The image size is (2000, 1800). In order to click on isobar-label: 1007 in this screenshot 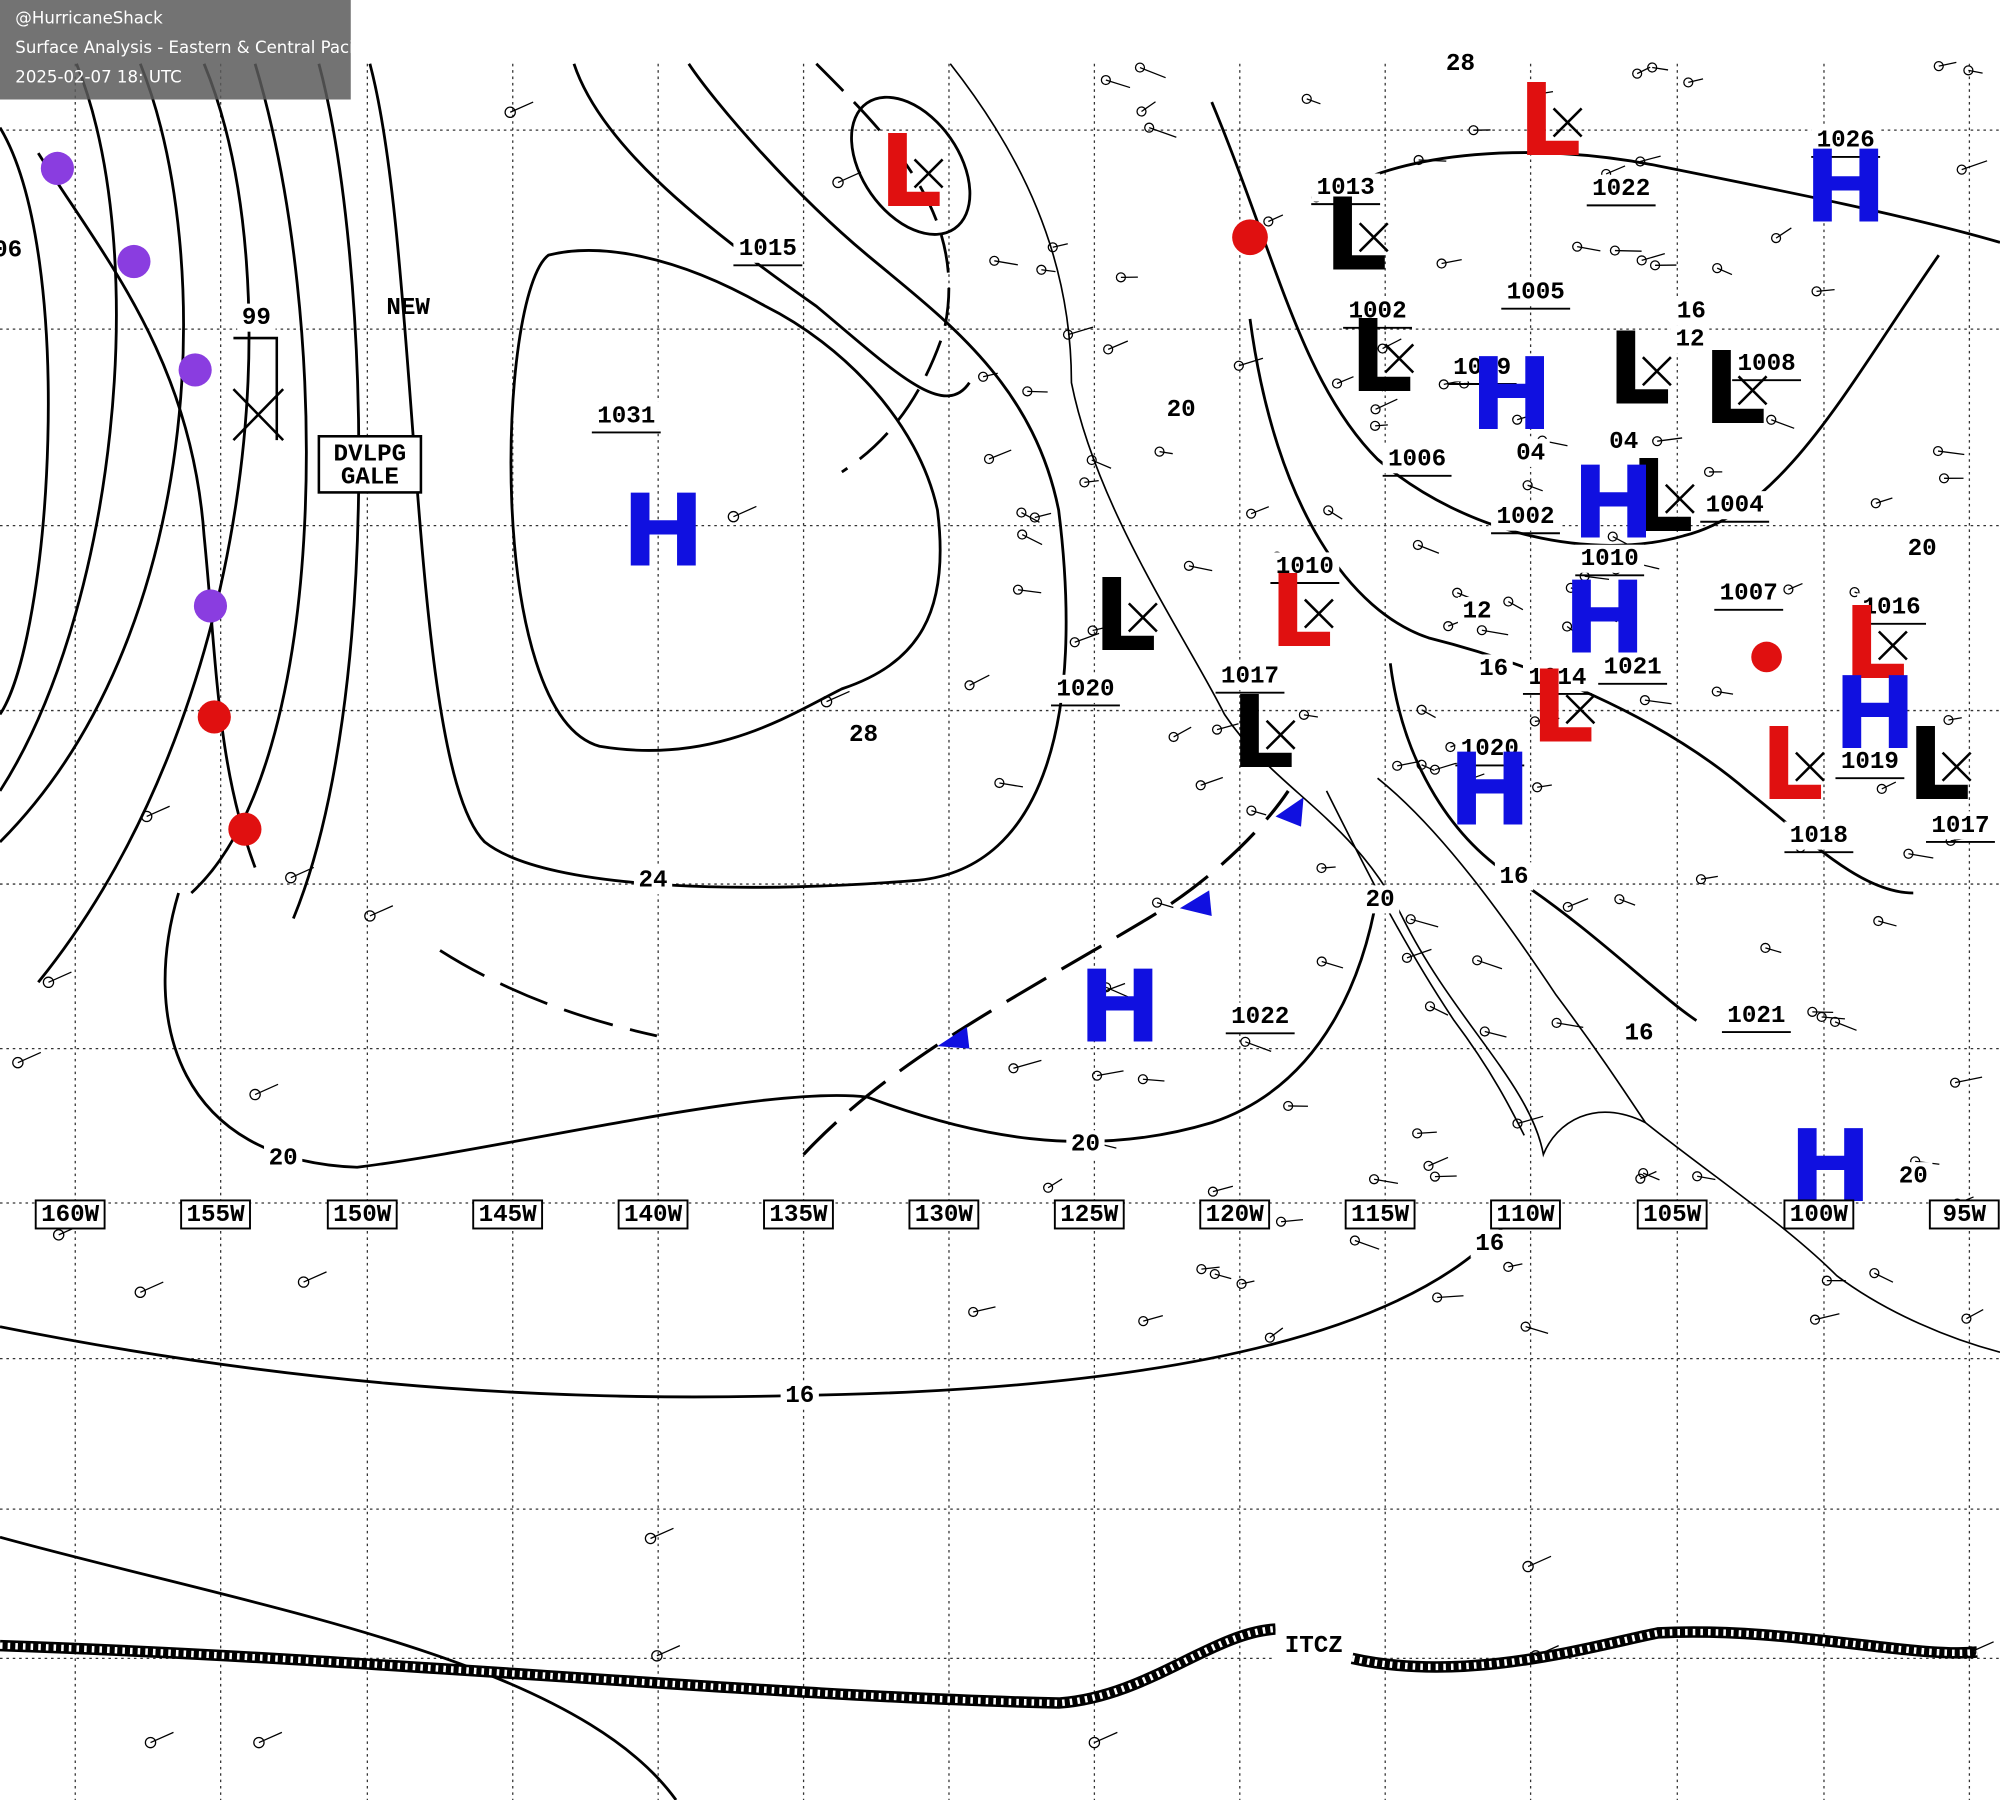, I will do `click(1749, 594)`.